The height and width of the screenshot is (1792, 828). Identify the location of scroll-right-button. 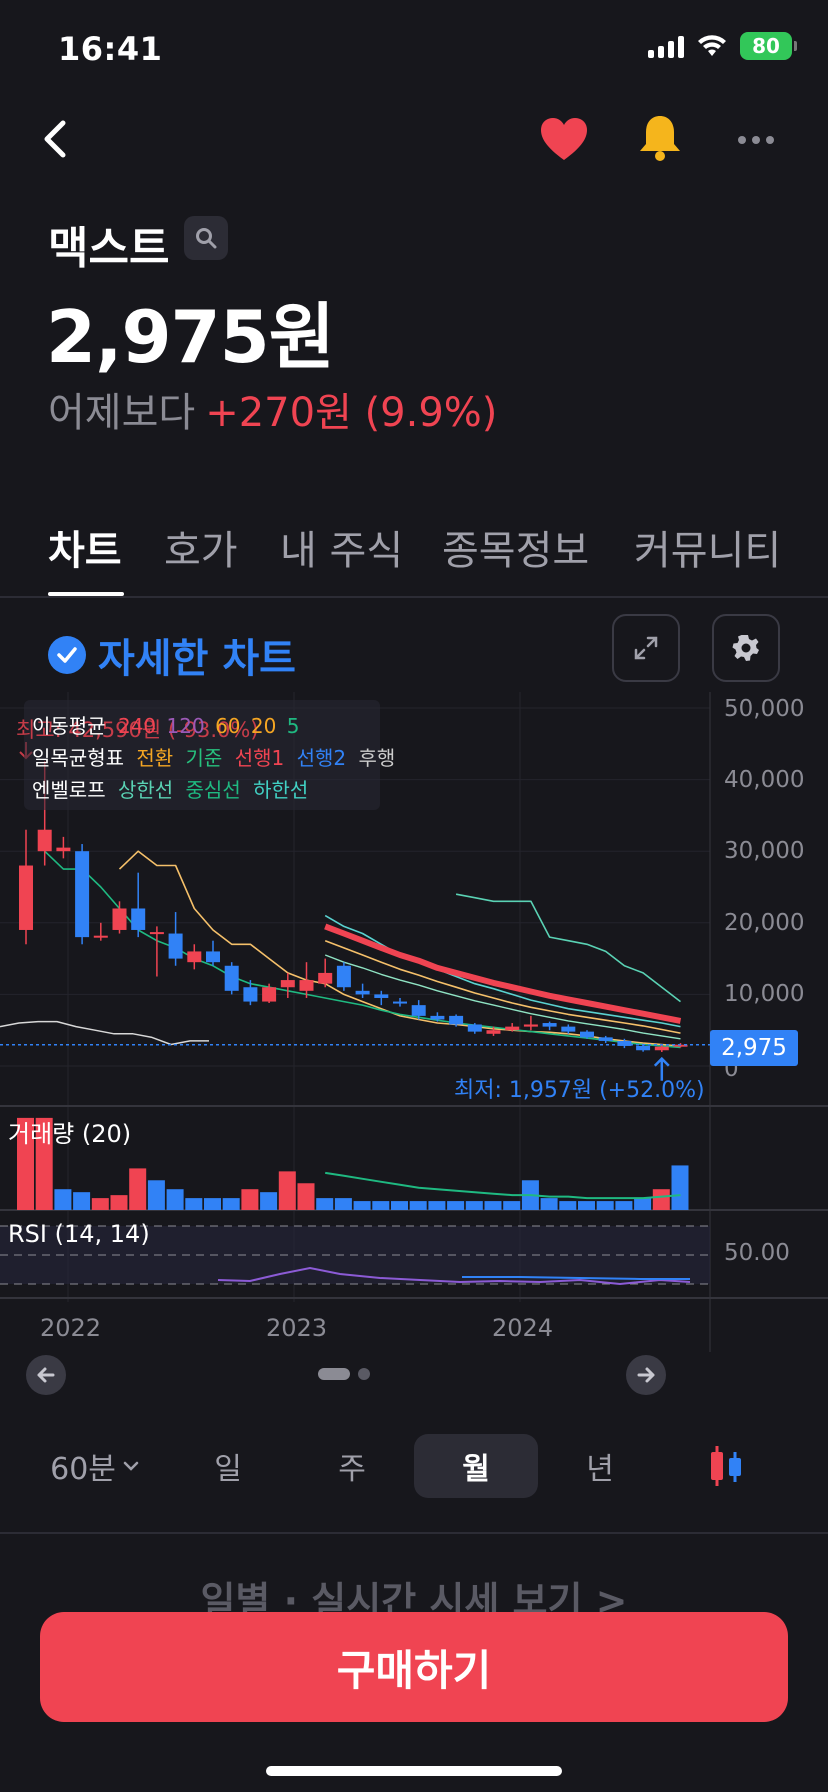
(646, 1375).